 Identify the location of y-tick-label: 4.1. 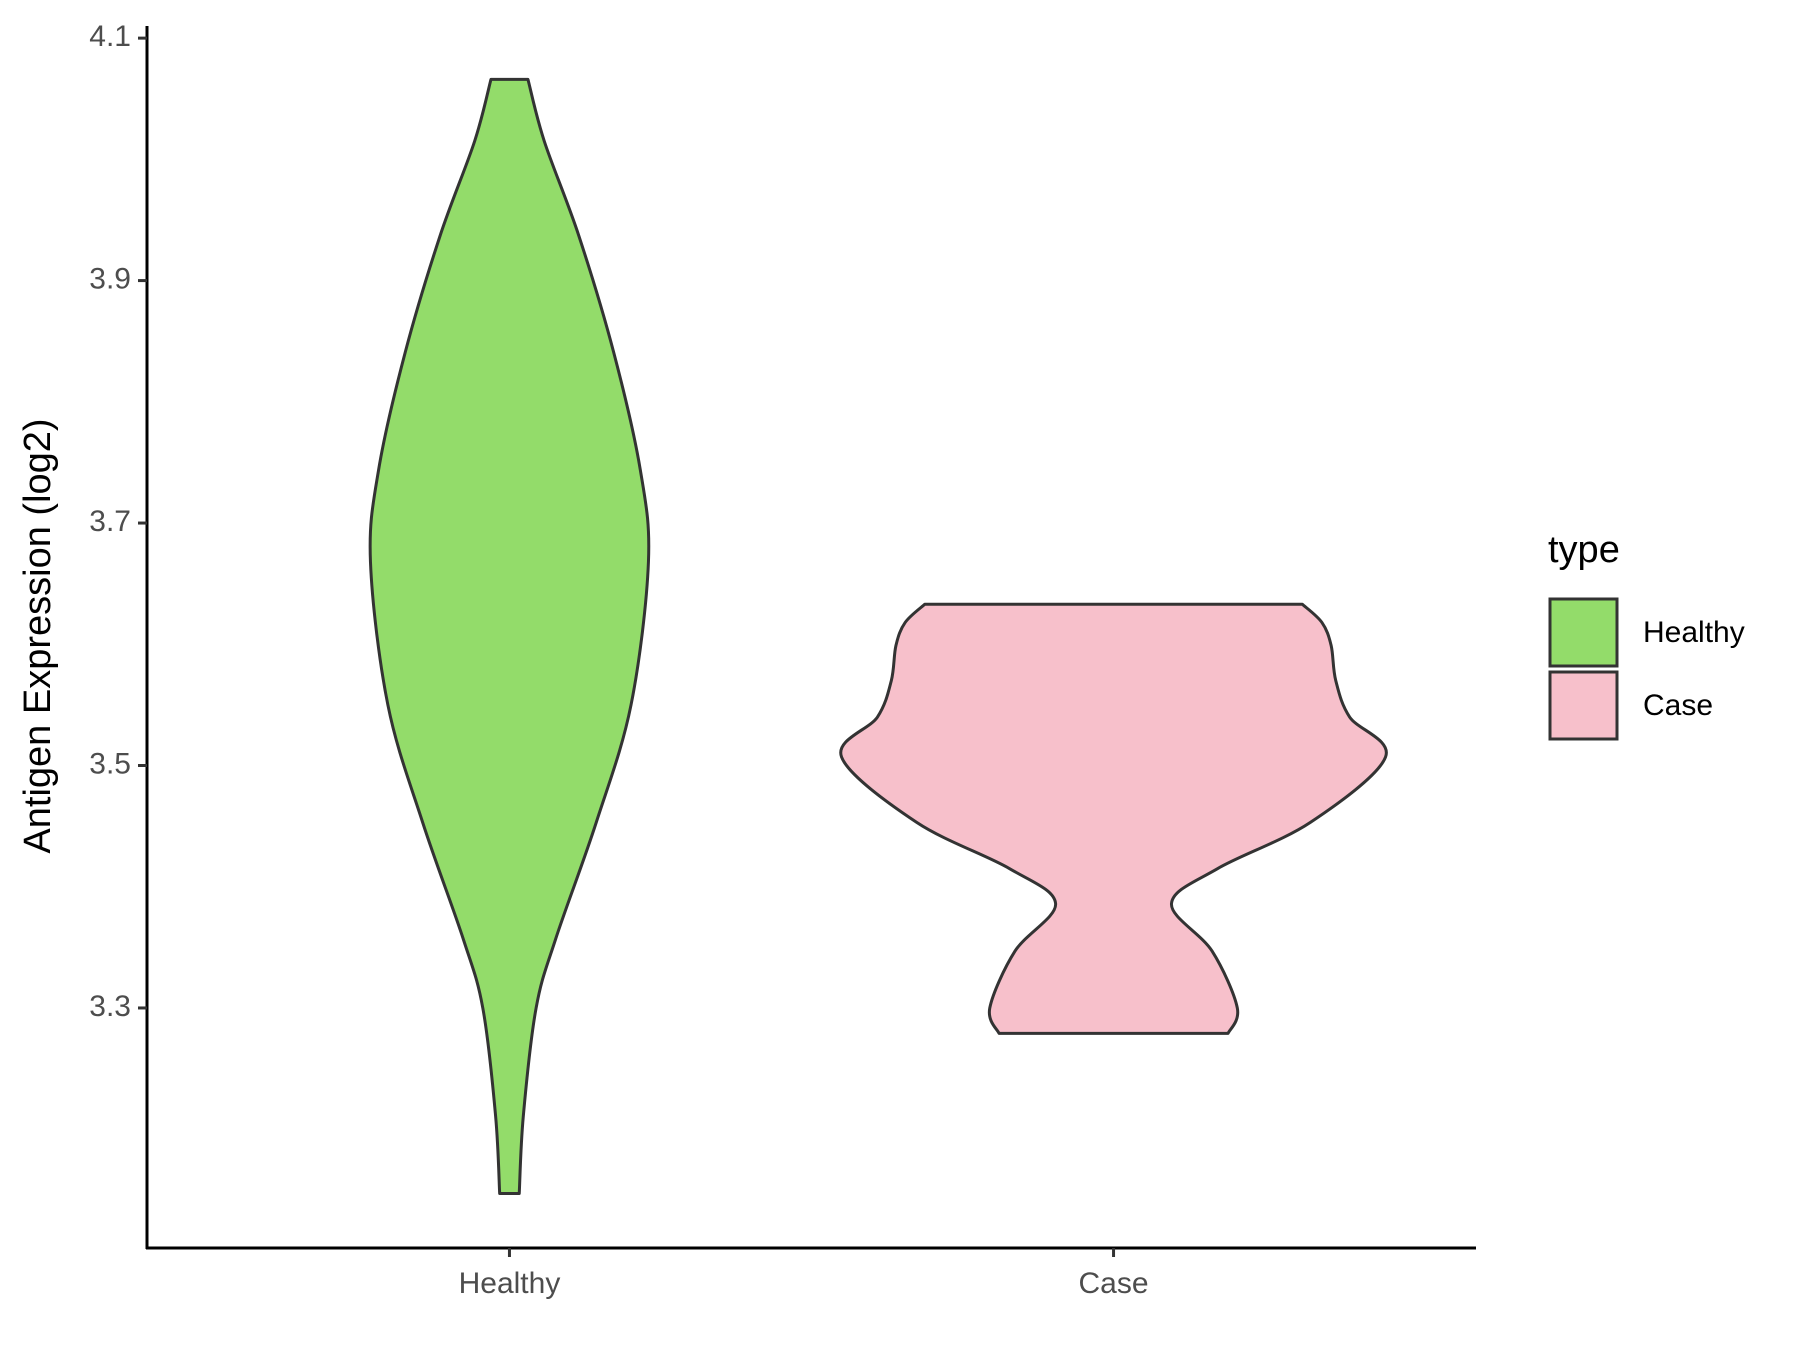
(110, 36).